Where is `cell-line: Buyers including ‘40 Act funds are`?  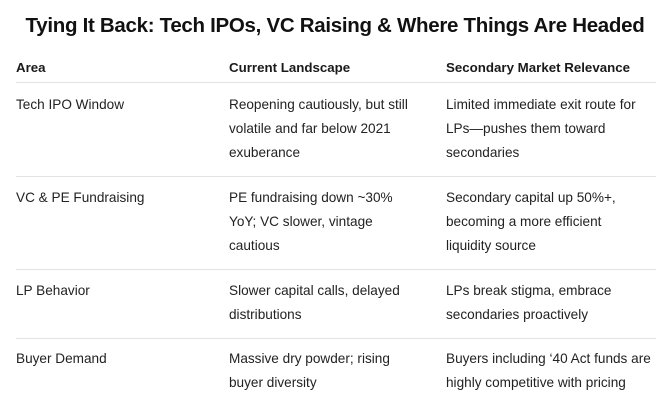 cell-line: Buyers including ‘40 Act funds are is located at coordinates (548, 358).